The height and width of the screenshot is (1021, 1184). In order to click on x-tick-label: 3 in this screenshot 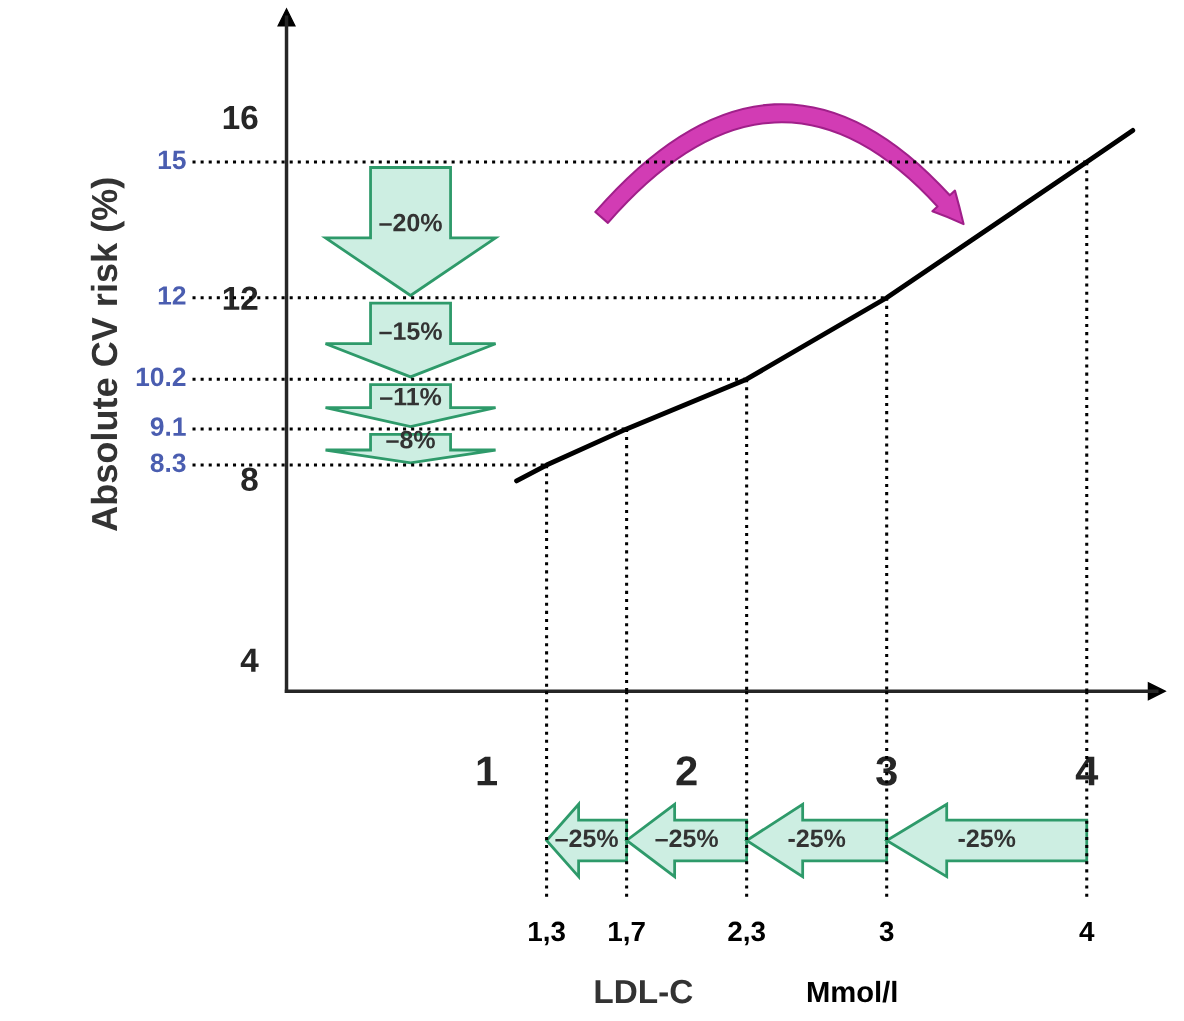, I will do `click(886, 771)`.